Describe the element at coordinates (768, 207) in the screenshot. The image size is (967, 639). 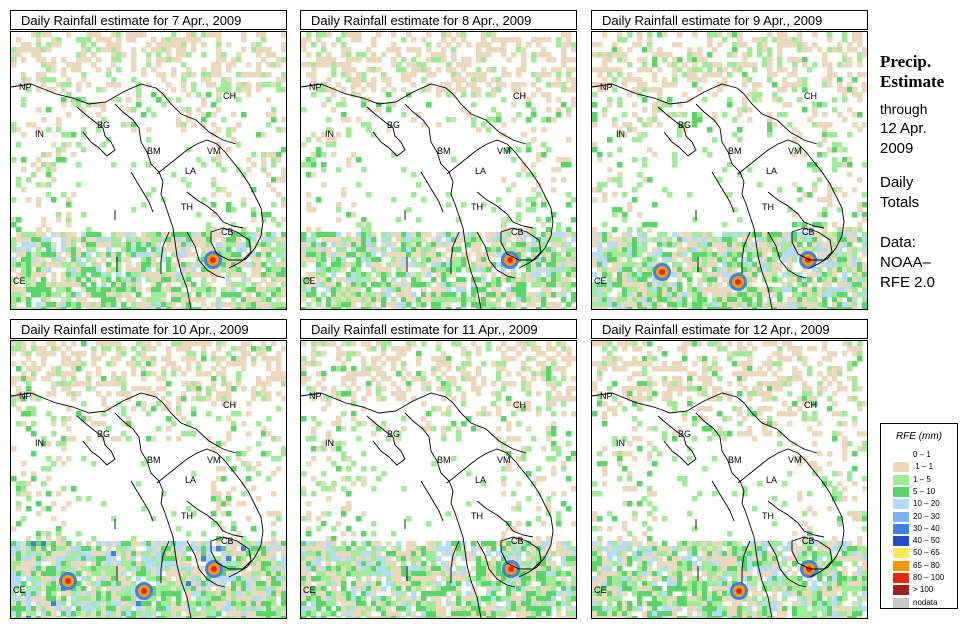
I see `country-label-th: TH` at that location.